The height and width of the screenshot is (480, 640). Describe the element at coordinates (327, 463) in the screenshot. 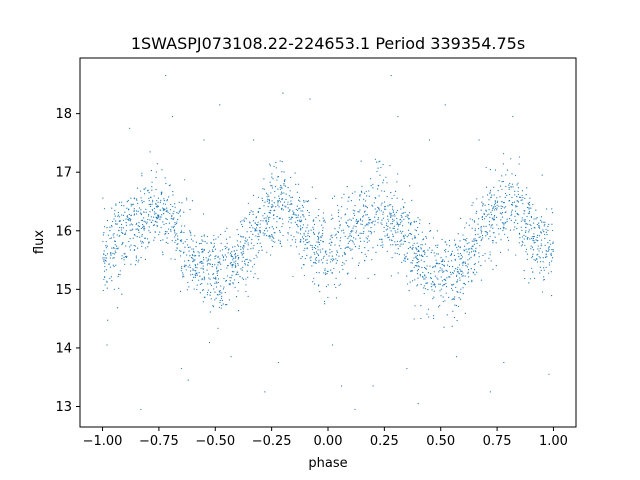

I see `x-axis-label: phase` at that location.